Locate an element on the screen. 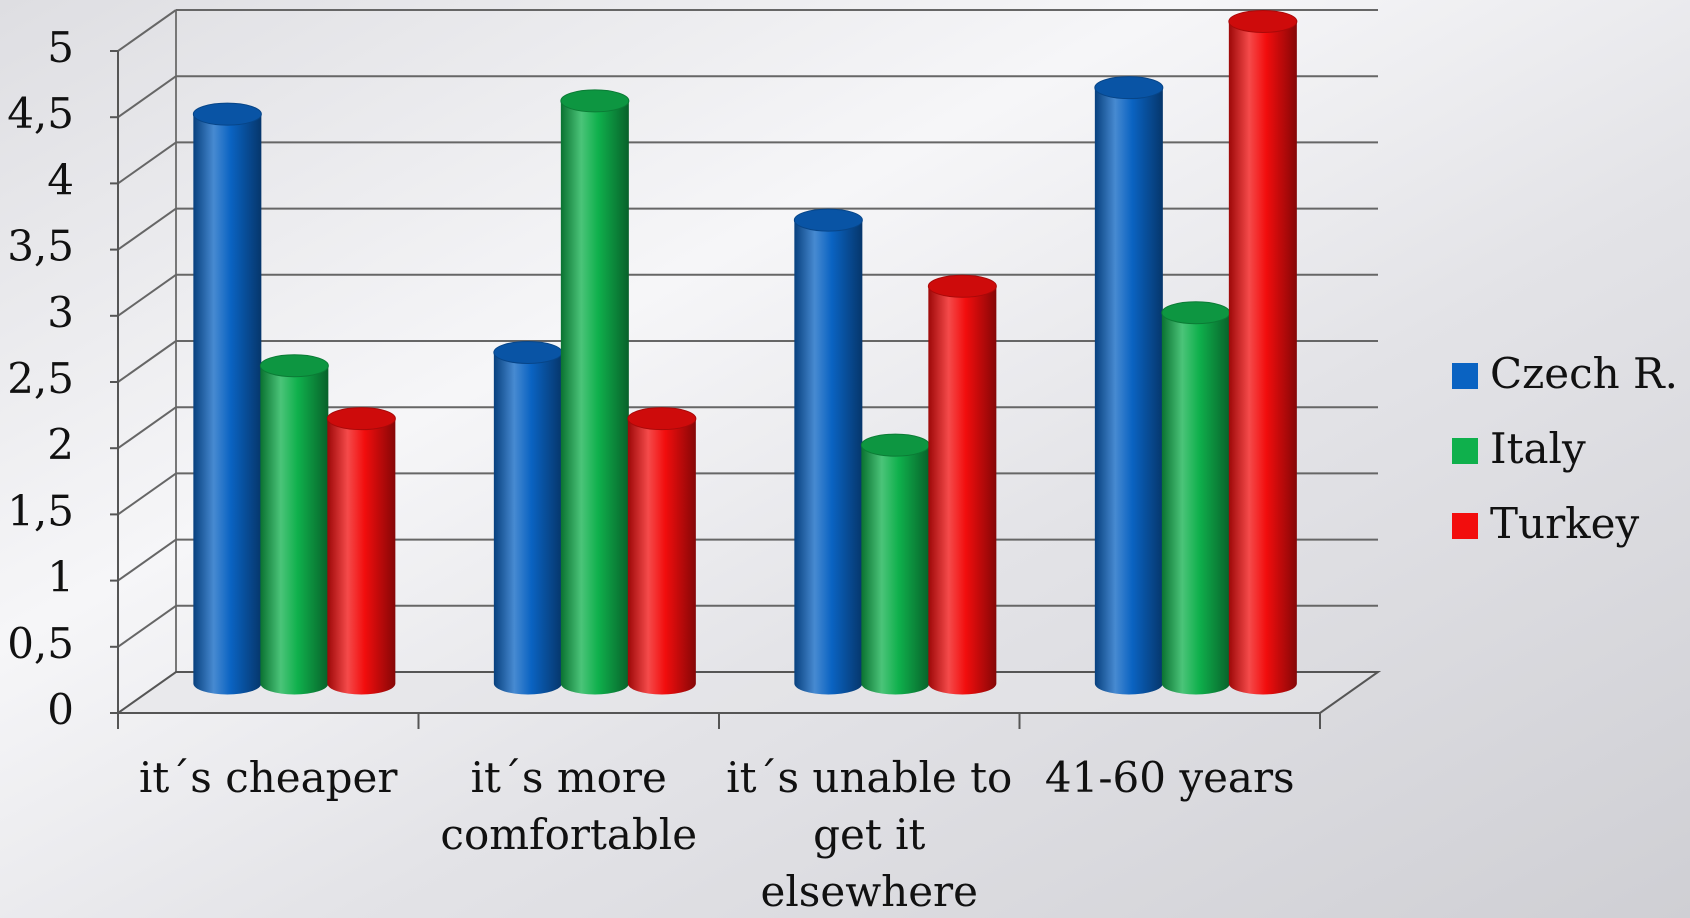  legend-label: Italy is located at coordinates (1538, 448).